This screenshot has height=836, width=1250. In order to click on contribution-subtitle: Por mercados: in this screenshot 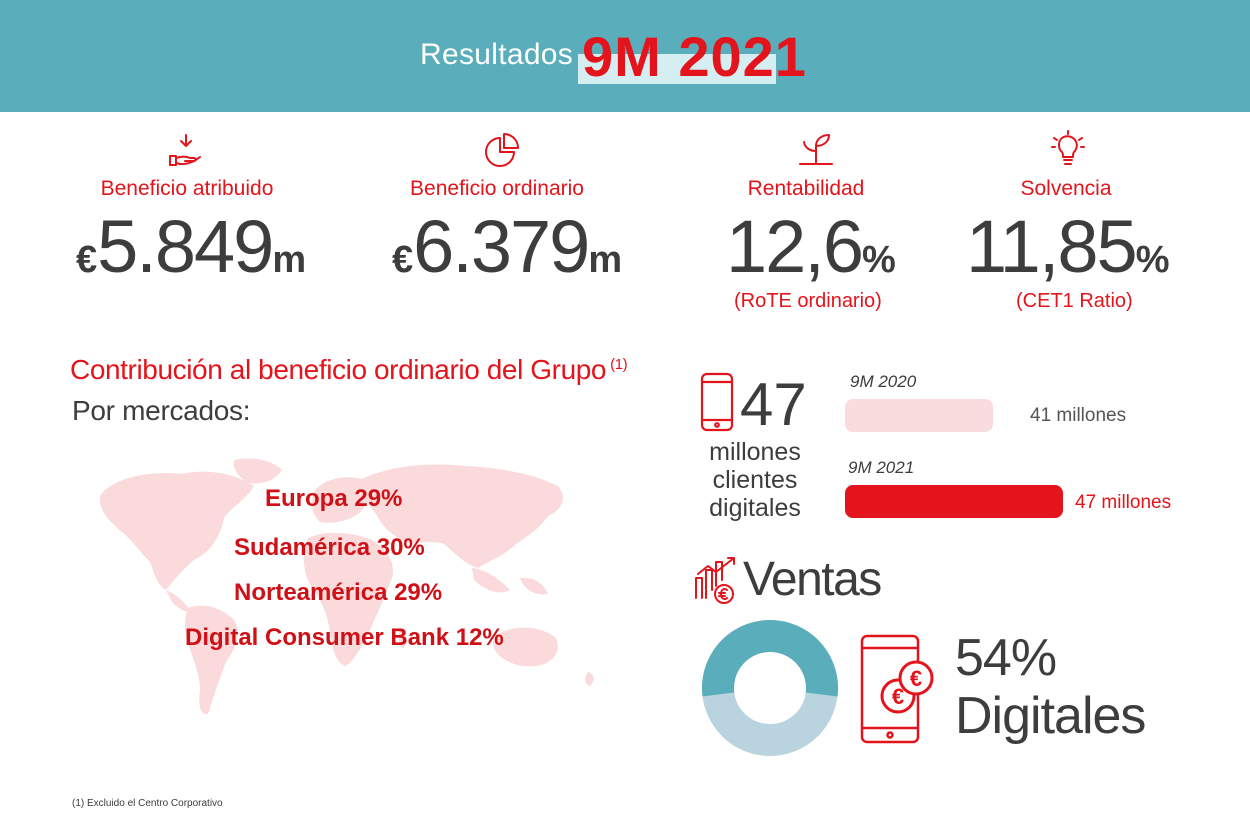, I will do `click(161, 410)`.